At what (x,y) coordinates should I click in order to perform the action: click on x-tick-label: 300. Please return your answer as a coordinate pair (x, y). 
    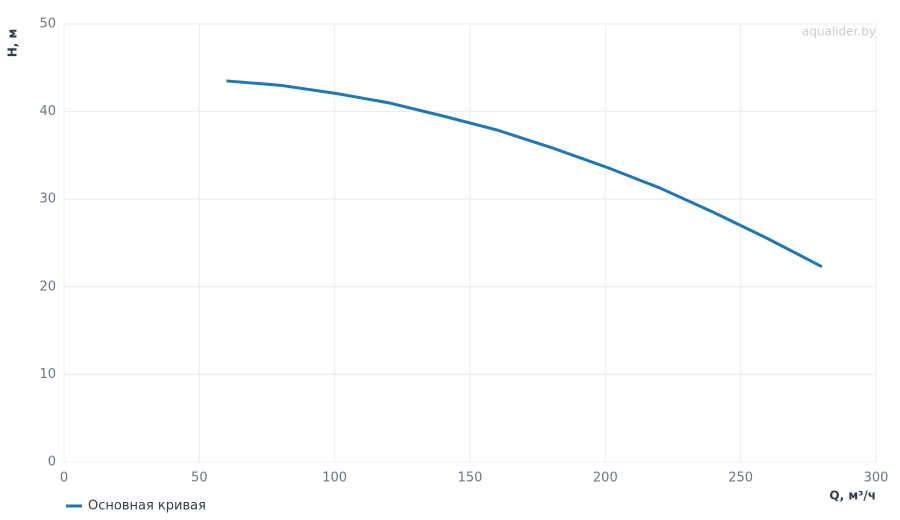
    Looking at the image, I should click on (876, 478).